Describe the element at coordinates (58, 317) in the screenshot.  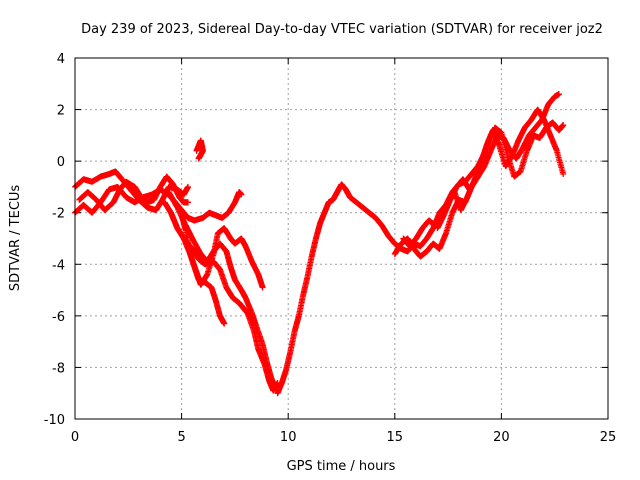
I see `y-tick-label: -6` at that location.